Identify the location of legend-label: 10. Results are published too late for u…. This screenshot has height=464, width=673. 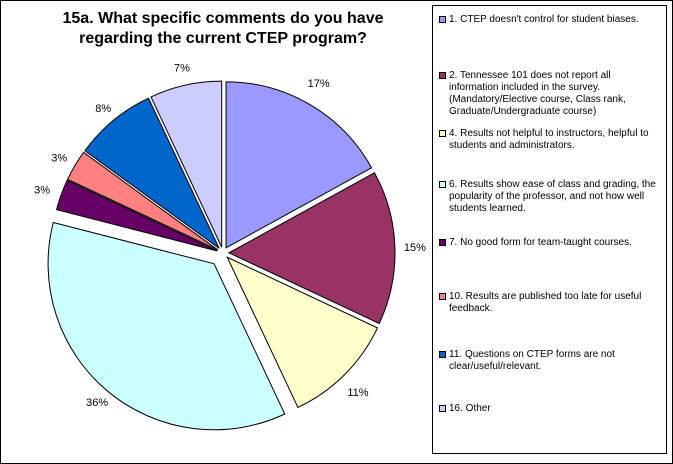
(545, 302).